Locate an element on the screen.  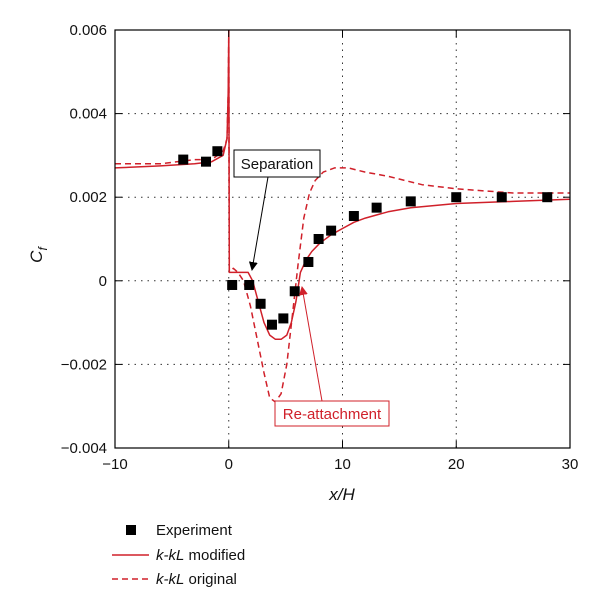
reattachment-box is located at coordinates (332, 413).